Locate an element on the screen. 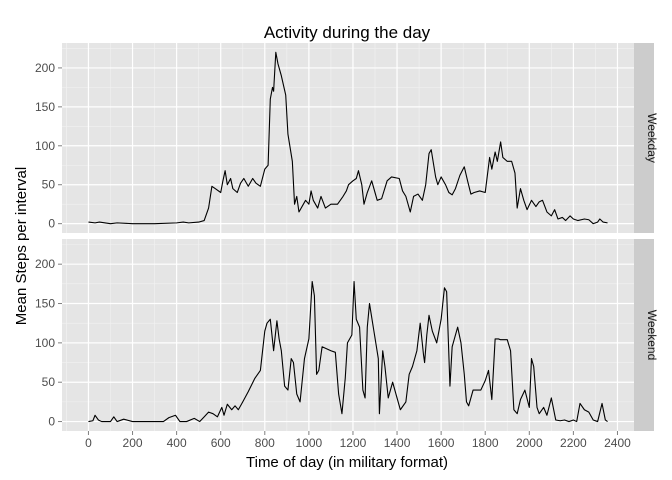 This screenshot has width=672, height=480. x-tick-label: 1000 is located at coordinates (309, 443).